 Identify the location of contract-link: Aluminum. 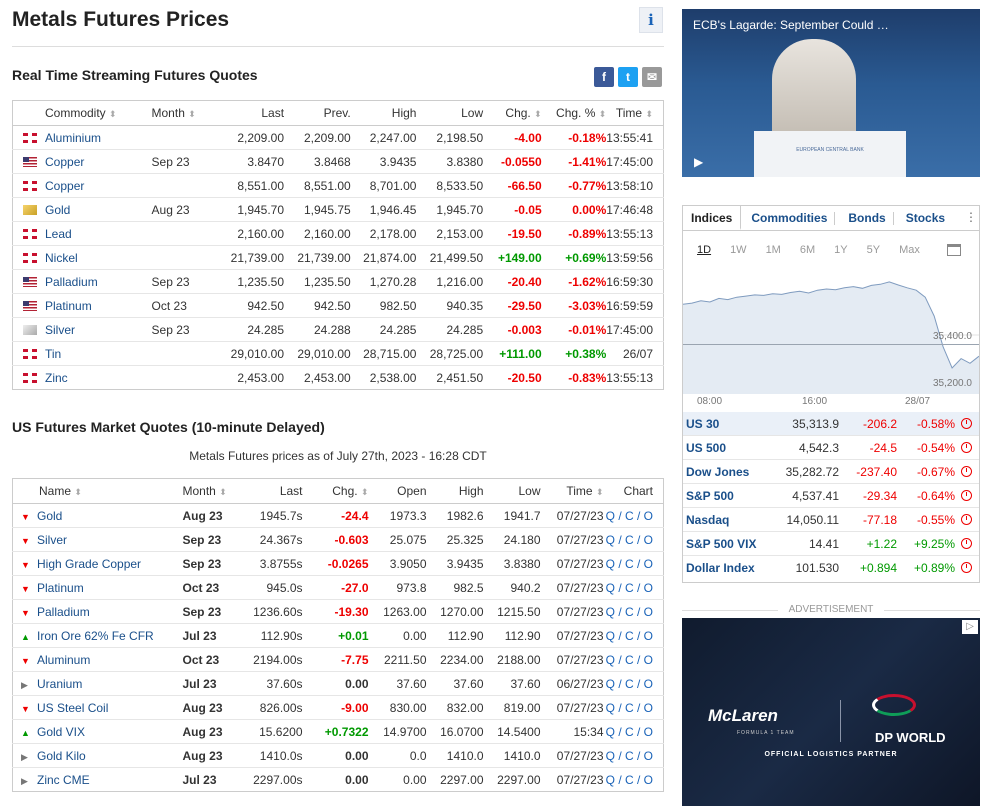
(64, 659).